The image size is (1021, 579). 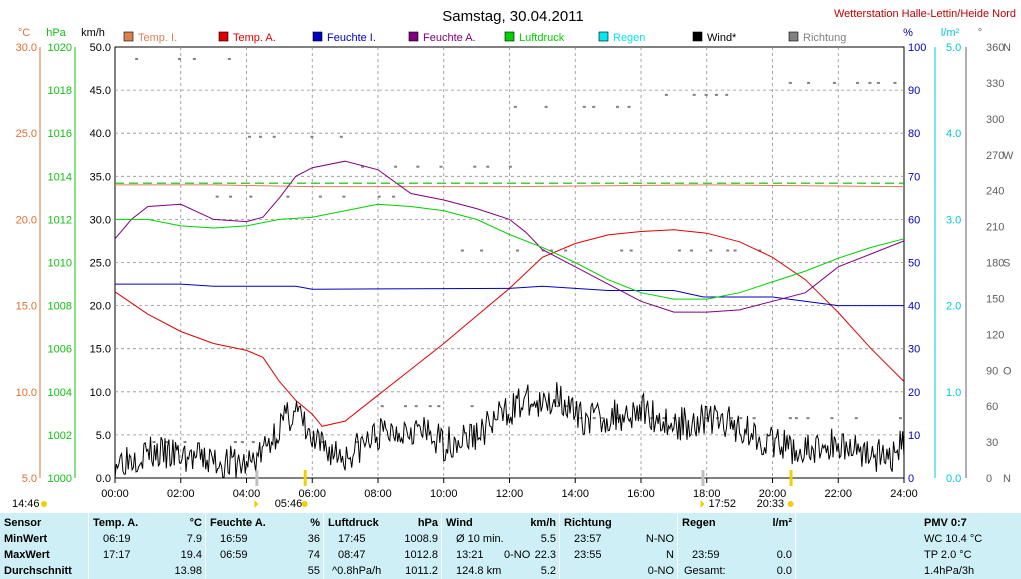 What do you see at coordinates (315, 523) in the screenshot?
I see `stats-unit: %` at bounding box center [315, 523].